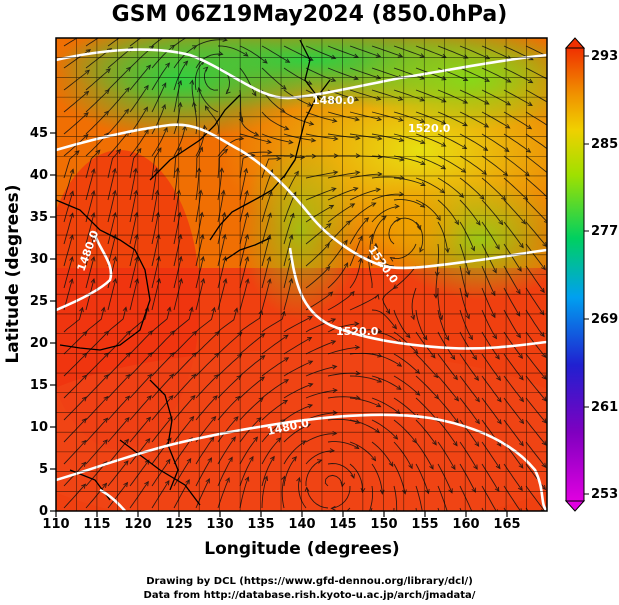 The width and height of the screenshot is (619, 605). What do you see at coordinates (39, 322) in the screenshot?
I see `y-axis-ticks: 0 5 10 15 20 25 30 35 40 45` at bounding box center [39, 322].